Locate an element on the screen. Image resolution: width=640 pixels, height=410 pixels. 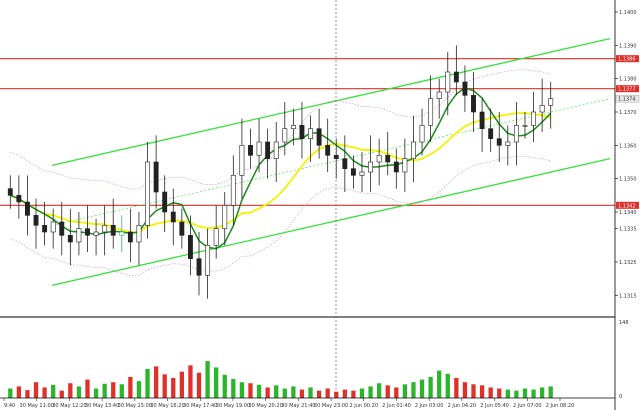
price-tick-label: 1.1380 is located at coordinates (628, 80).